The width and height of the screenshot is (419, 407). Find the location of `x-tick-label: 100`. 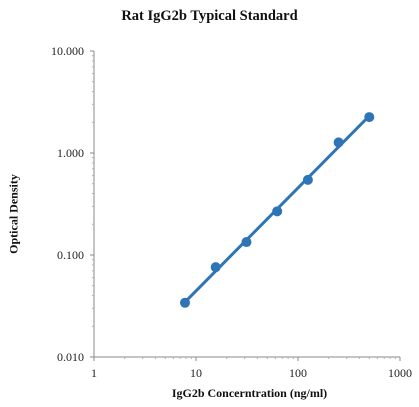

x-tick-label: 100 is located at coordinates (298, 373).